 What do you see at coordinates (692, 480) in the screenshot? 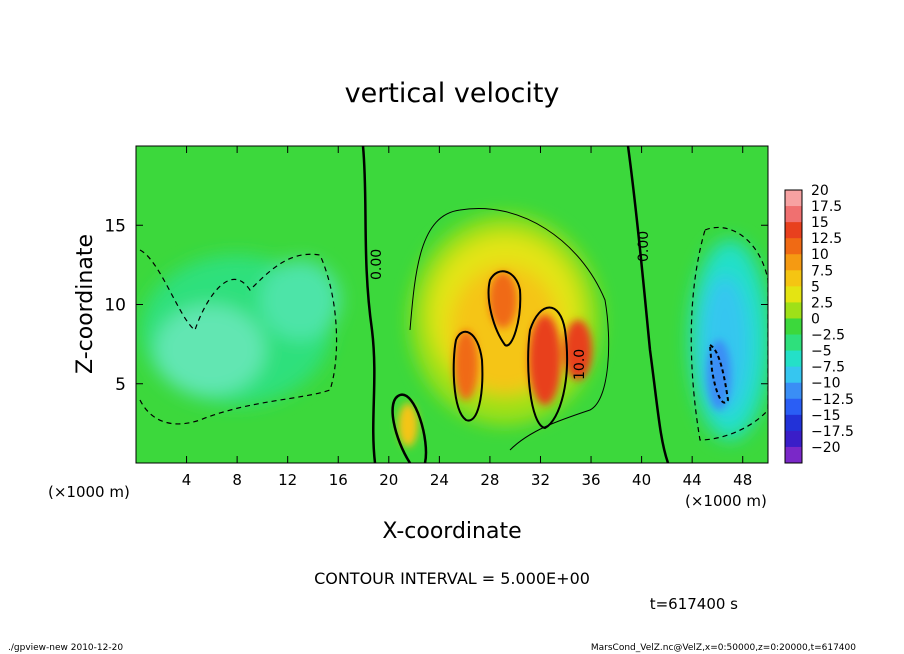
I see `x-tick-label: 44` at bounding box center [692, 480].